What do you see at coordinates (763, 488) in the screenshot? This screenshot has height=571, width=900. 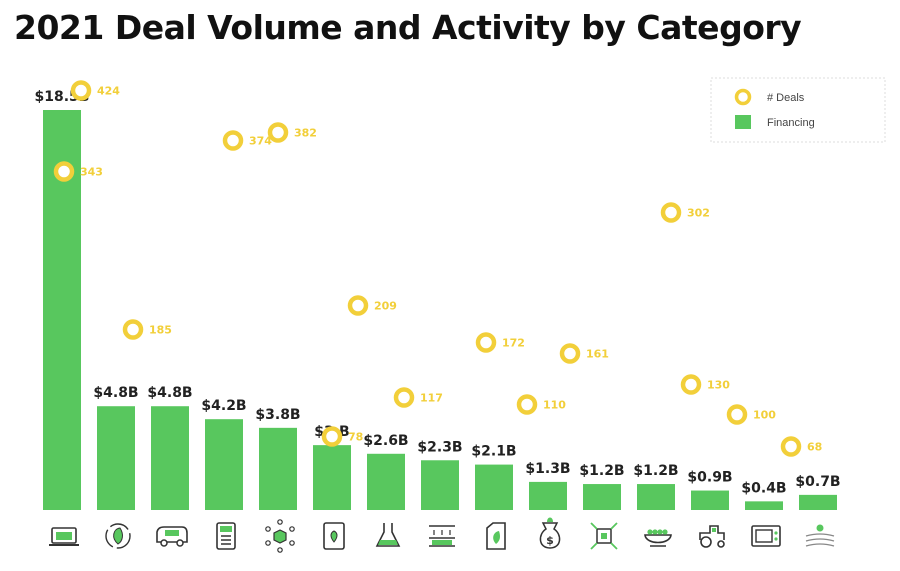 I see `financing-value-label: $0.4B` at bounding box center [763, 488].